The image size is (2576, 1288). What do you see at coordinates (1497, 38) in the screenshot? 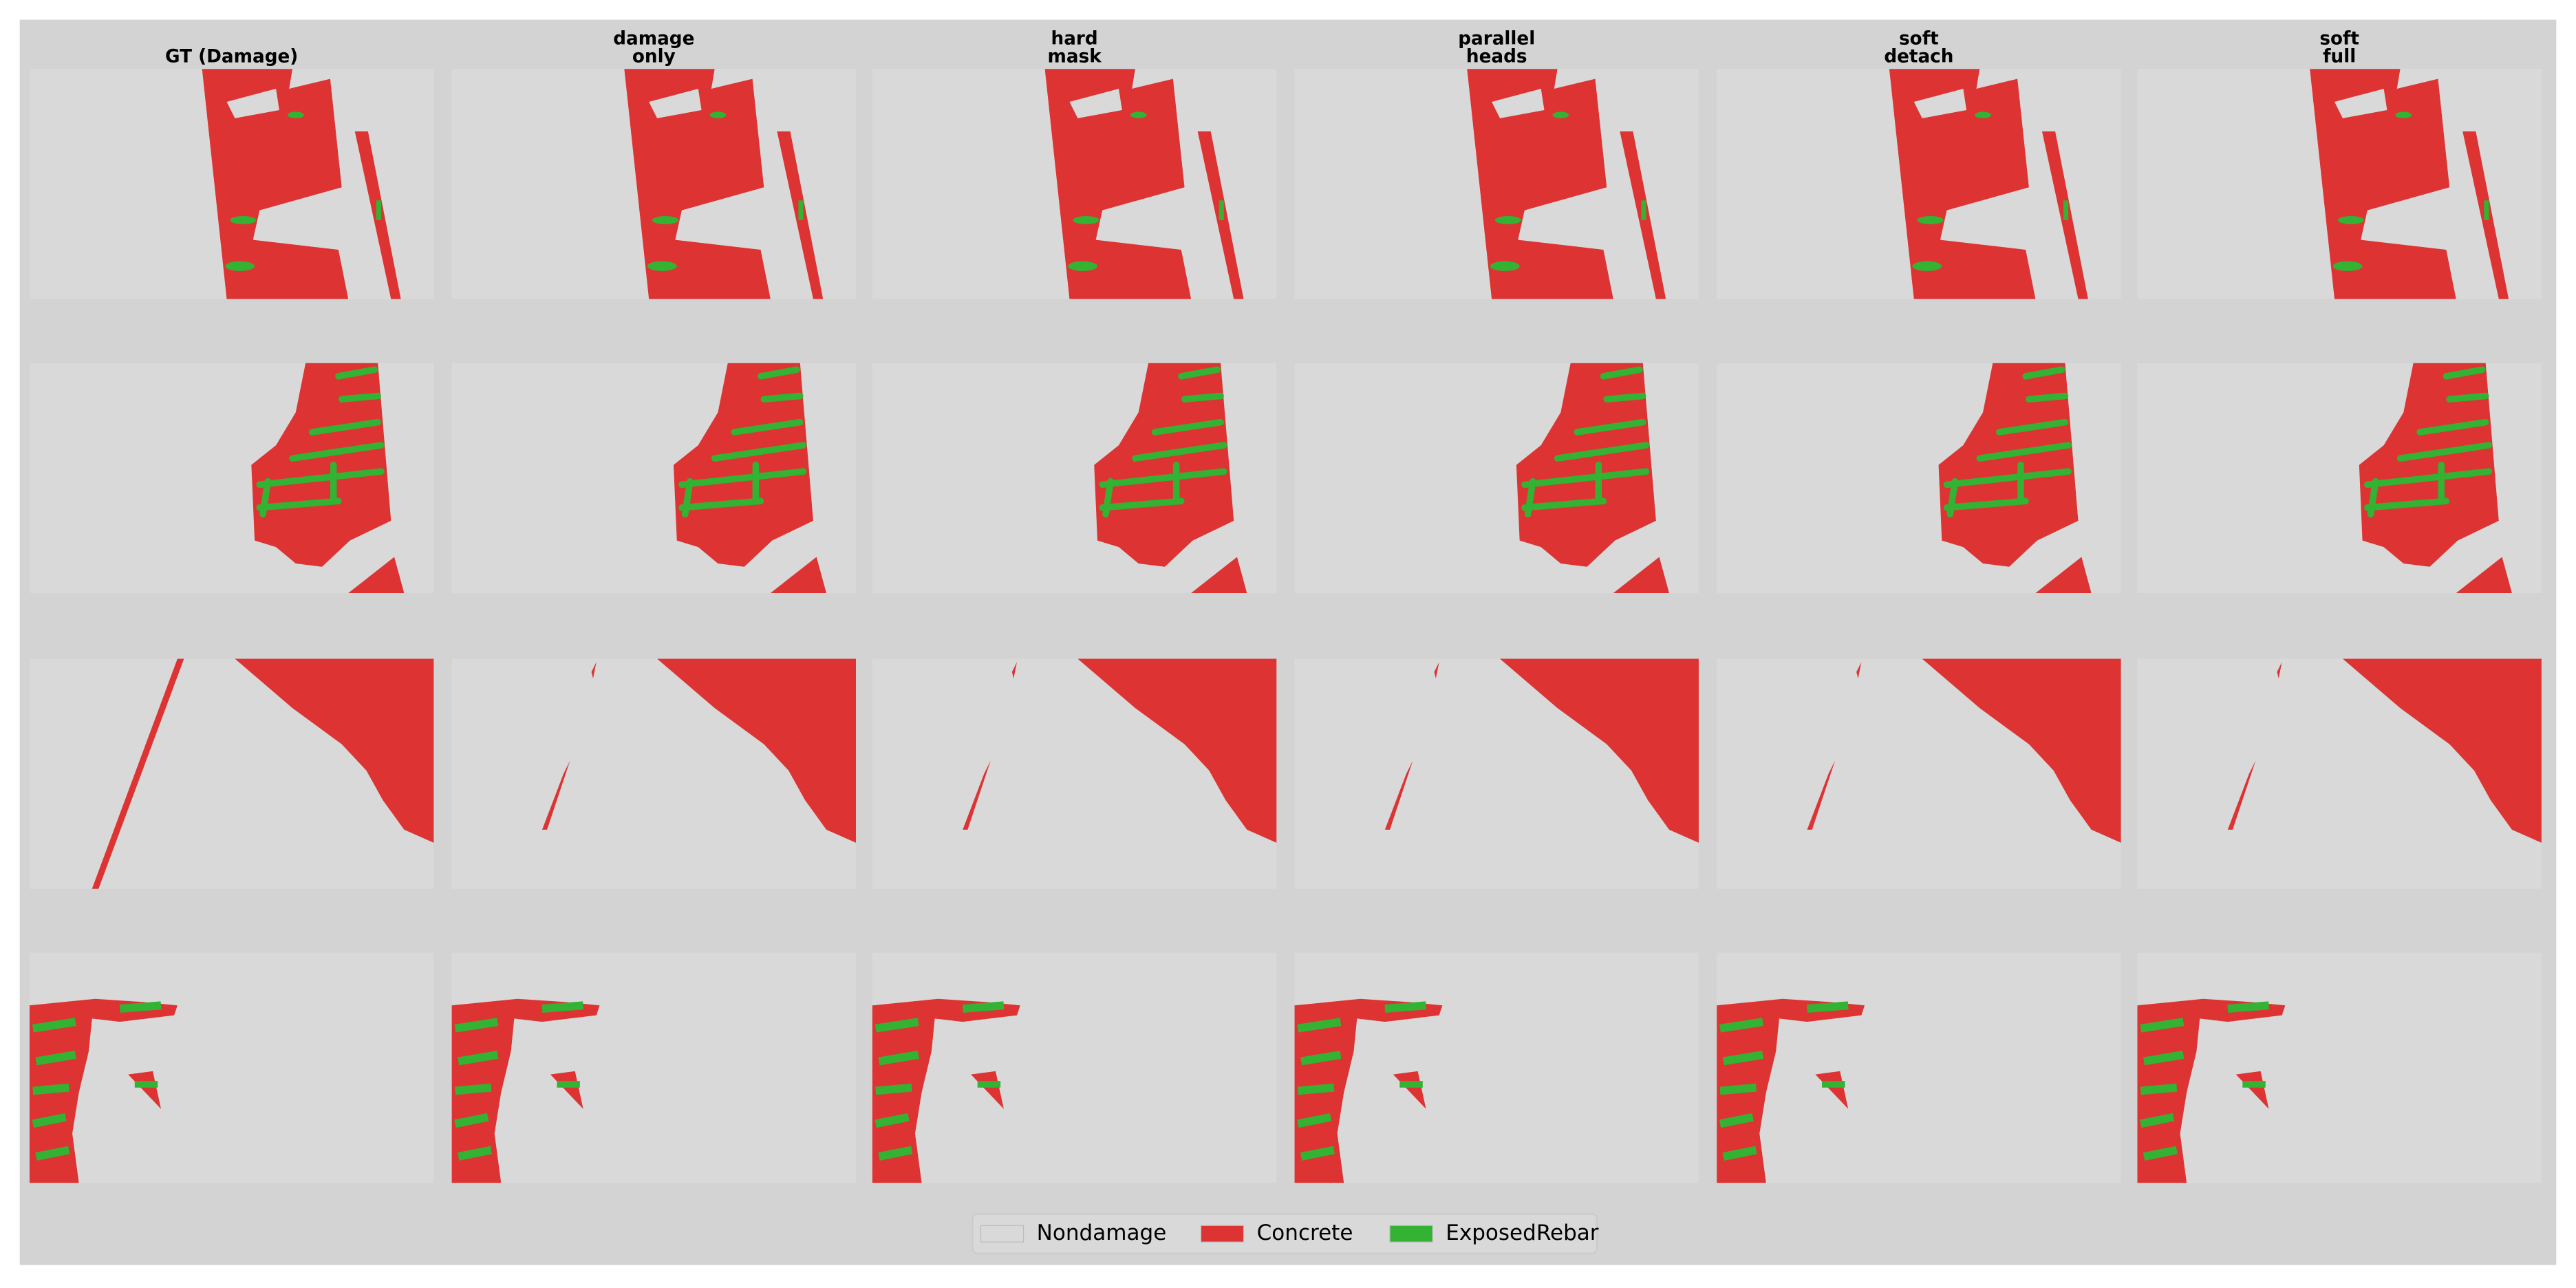
I see `column-title-line: parallel` at bounding box center [1497, 38].